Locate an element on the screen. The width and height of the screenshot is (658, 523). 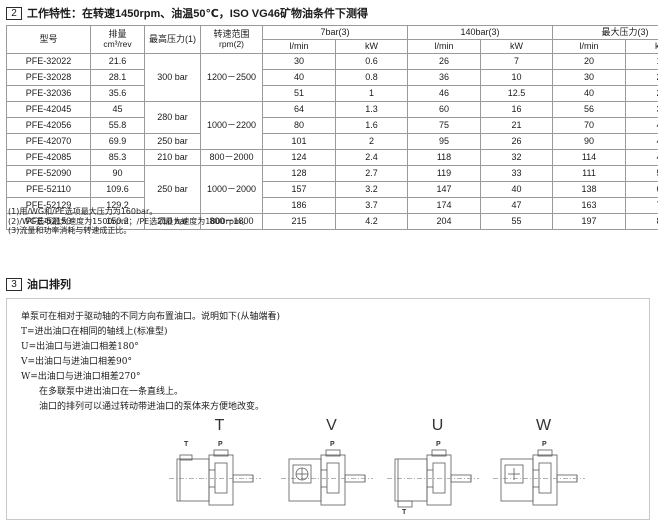
table-header-row-units: l/min kW l/min kW l/min kW is located at coordinates (332, 46).